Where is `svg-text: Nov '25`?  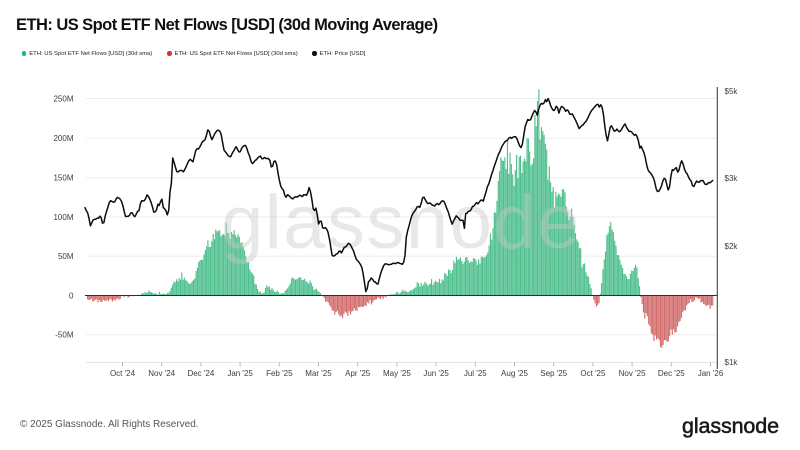
svg-text: Nov '25 is located at coordinates (632, 373).